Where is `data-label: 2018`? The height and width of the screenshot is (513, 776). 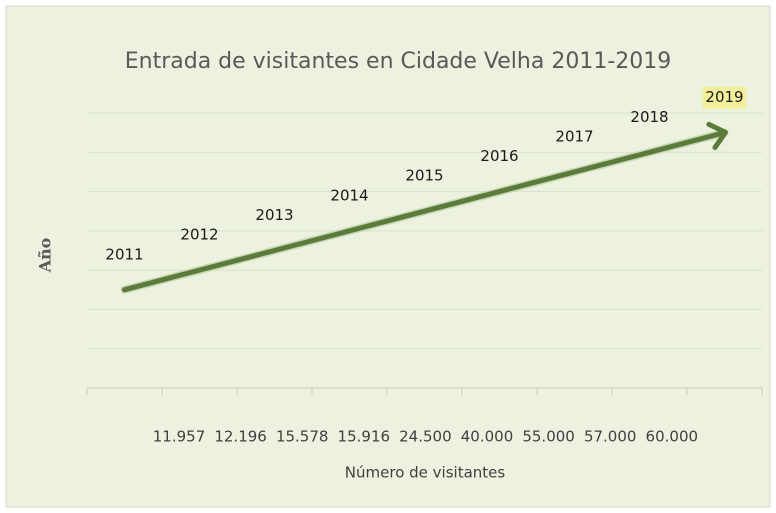 data-label: 2018 is located at coordinates (649, 117).